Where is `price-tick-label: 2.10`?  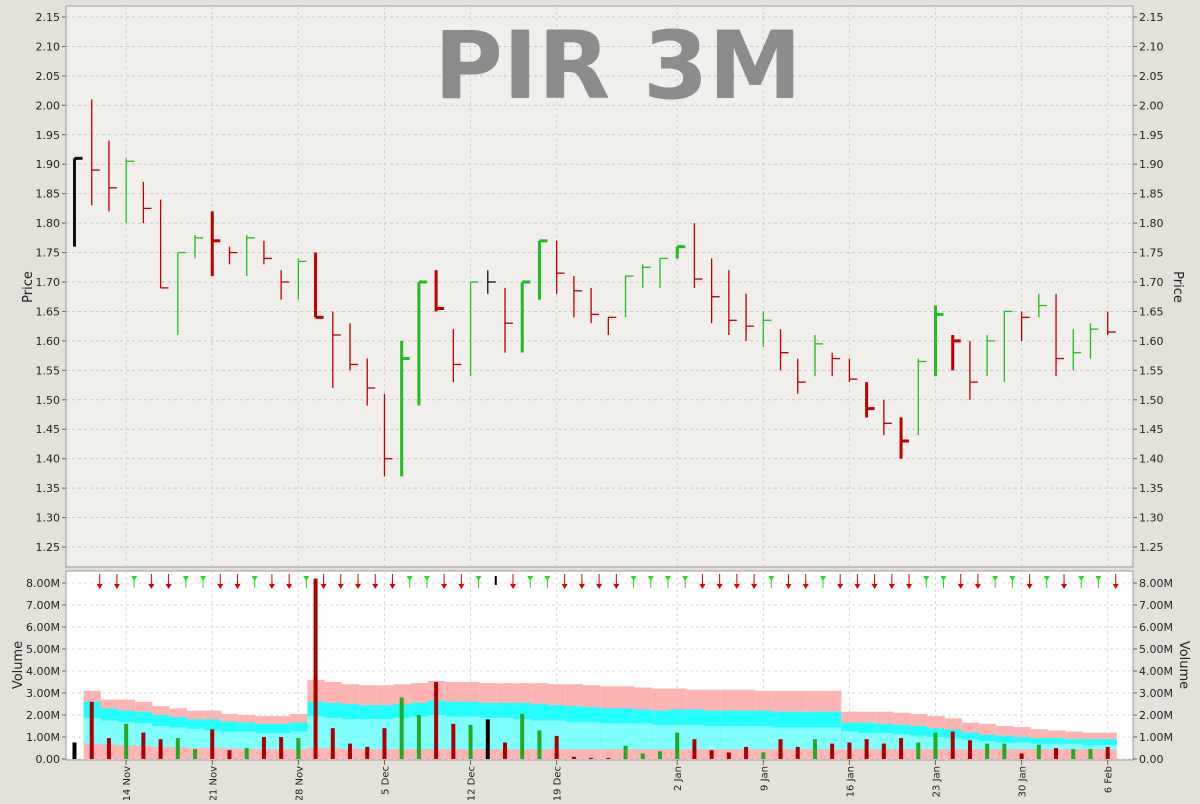 price-tick-label: 2.10 is located at coordinates (48, 46).